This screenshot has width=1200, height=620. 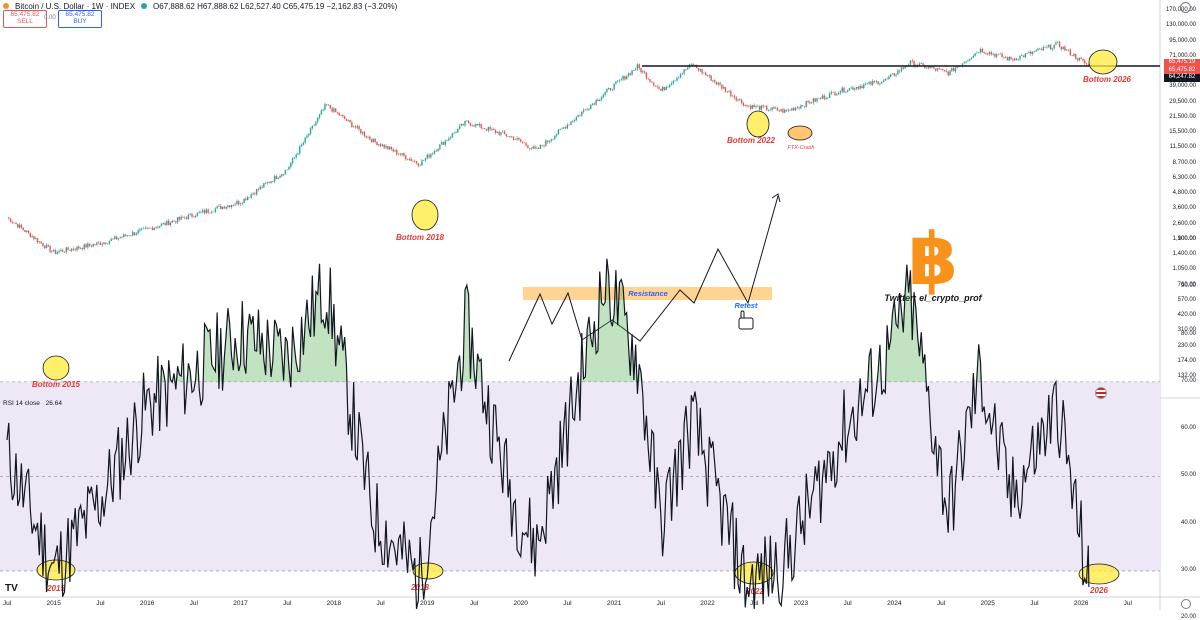 I want to click on ftx-crash-label: FTX-Crash, so click(x=801, y=148).